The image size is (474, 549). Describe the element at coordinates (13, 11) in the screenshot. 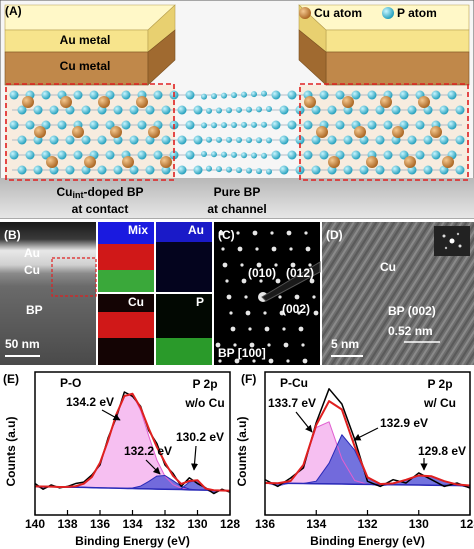

I see `panel-label: (A)` at that location.